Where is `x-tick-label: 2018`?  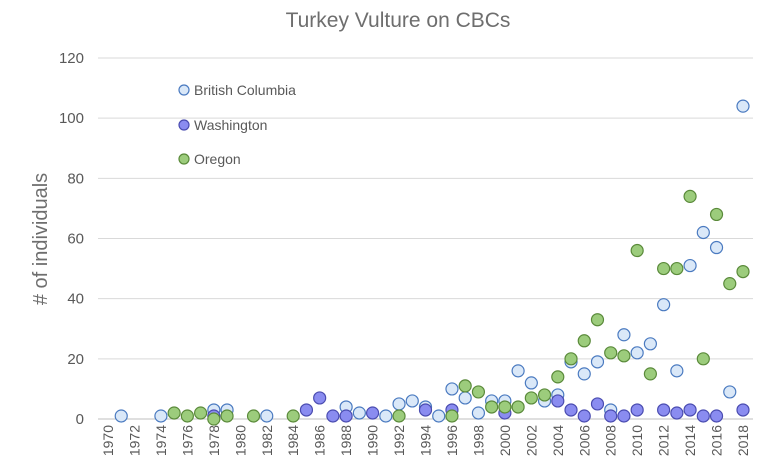
x-tick-label: 2018 is located at coordinates (743, 440).